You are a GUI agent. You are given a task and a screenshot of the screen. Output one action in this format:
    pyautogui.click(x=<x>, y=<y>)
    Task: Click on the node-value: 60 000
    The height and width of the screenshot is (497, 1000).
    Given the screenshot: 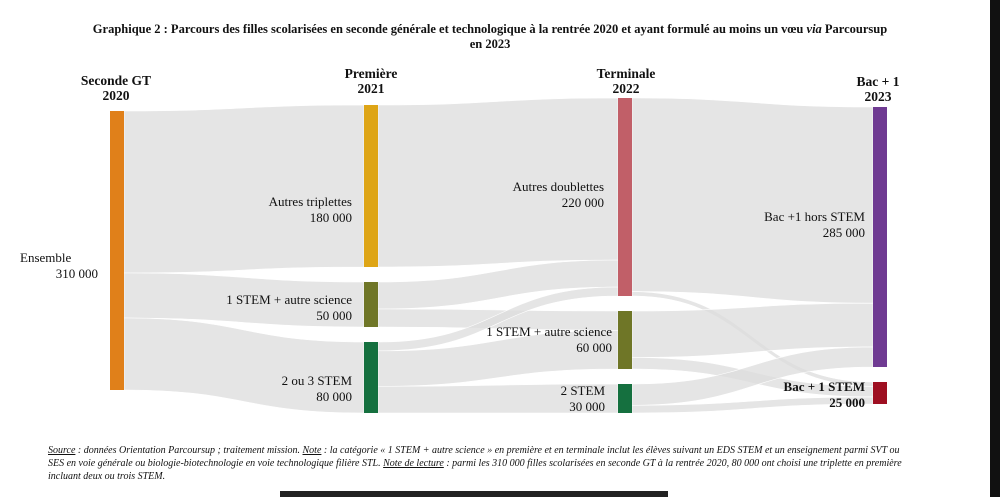 What is the action you would take?
    pyautogui.click(x=594, y=347)
    